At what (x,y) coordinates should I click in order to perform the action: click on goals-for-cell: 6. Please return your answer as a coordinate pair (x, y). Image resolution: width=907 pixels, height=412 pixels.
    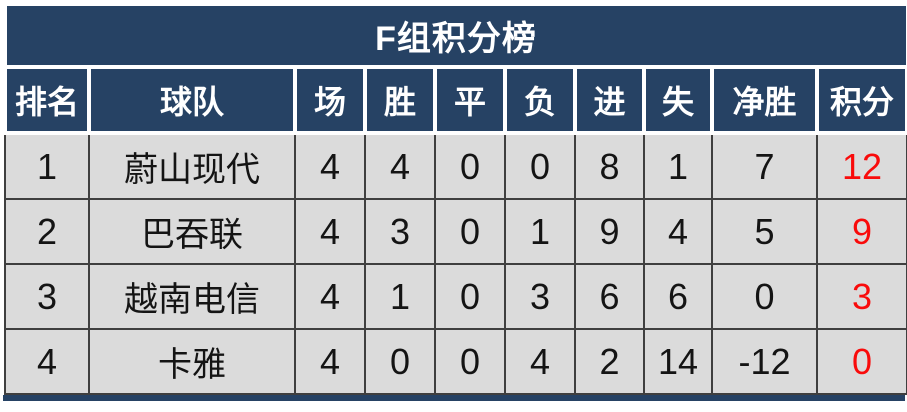
    Looking at the image, I should click on (609, 296).